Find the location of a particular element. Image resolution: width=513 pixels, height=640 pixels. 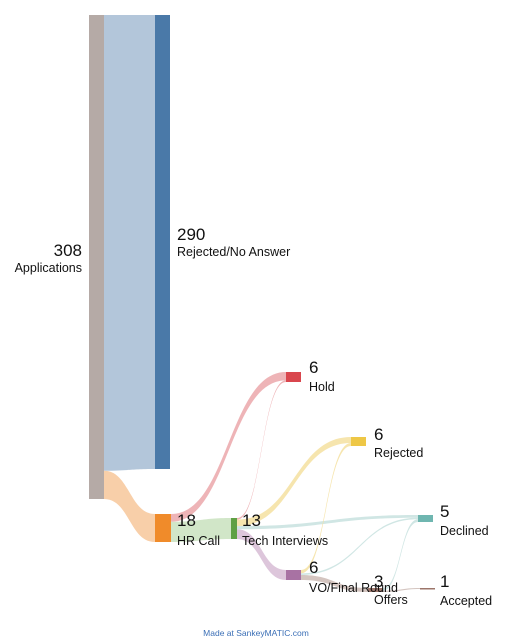

node-hold is located at coordinates (293, 377).